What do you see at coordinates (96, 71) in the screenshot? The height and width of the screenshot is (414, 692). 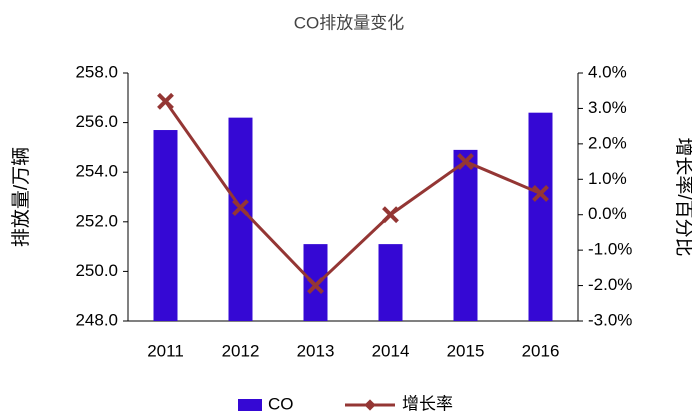 I see `y-tick-label: 258.0` at bounding box center [96, 71].